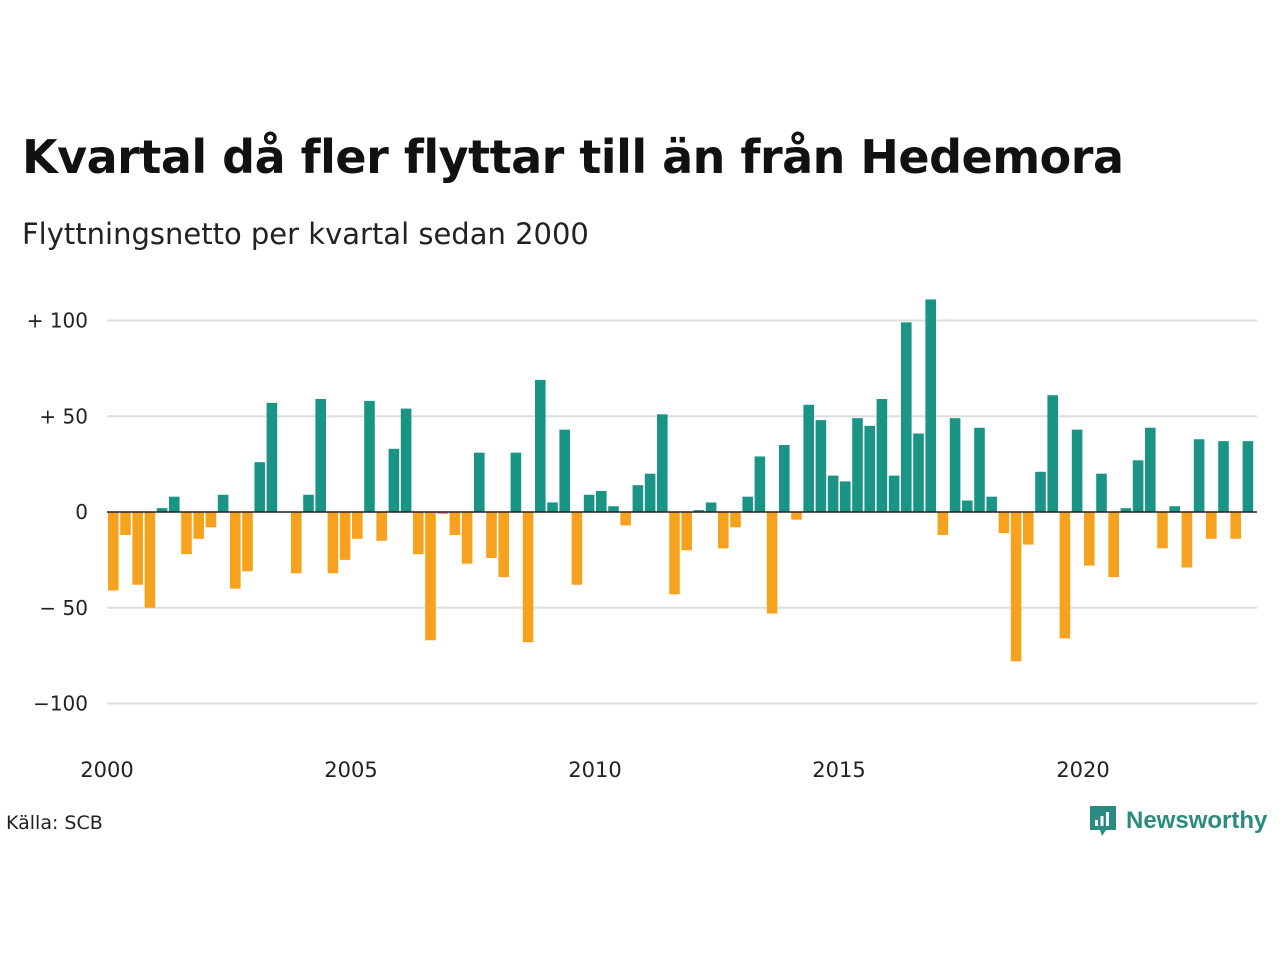  I want to click on y-tick-label: − 50, so click(63, 608).